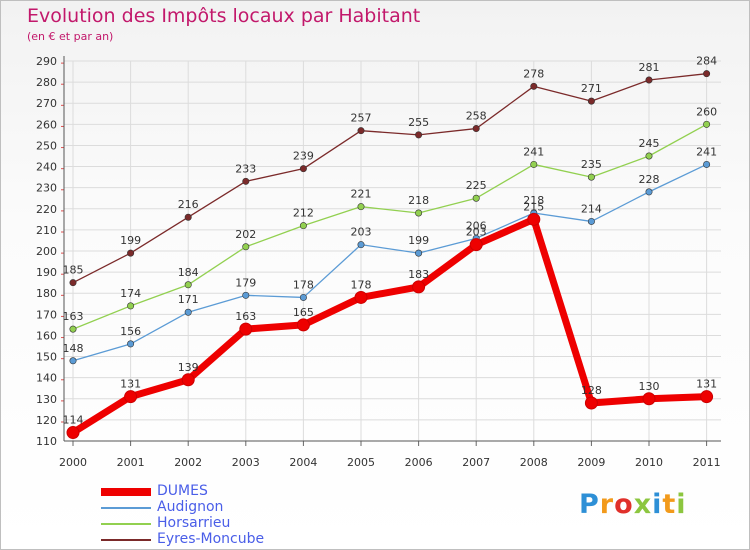 The width and height of the screenshot is (750, 550). What do you see at coordinates (591, 88) in the screenshot?
I see `data-label: 271` at bounding box center [591, 88].